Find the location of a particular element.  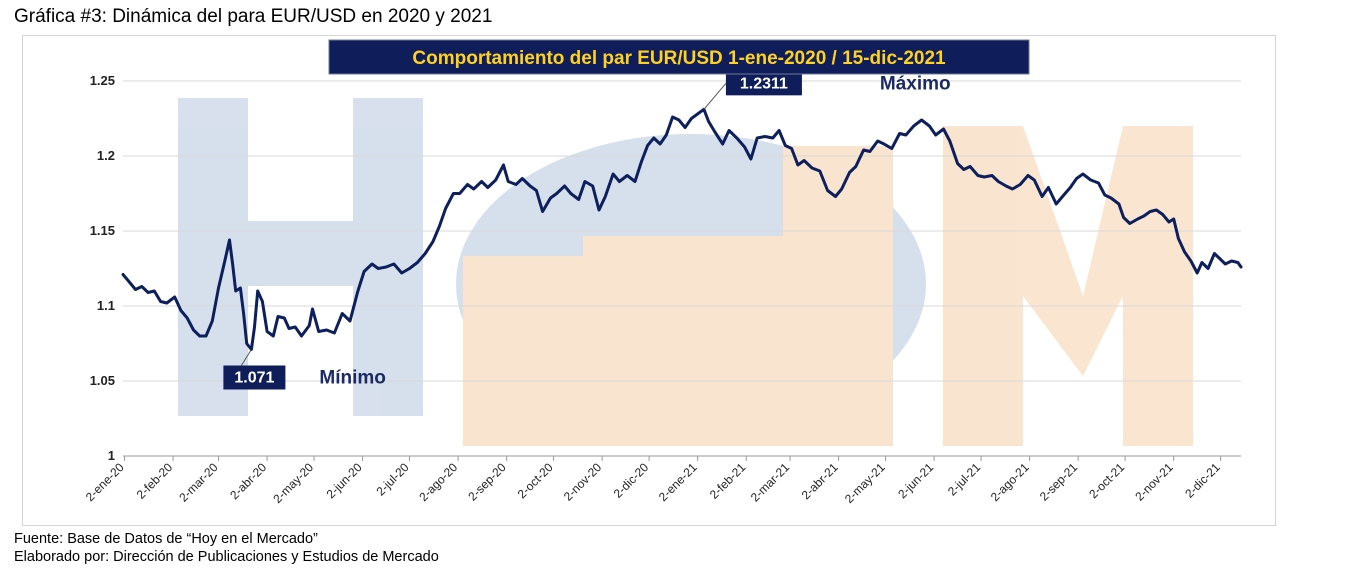

x-tick-label: 2-ene-21 is located at coordinates (678, 482).